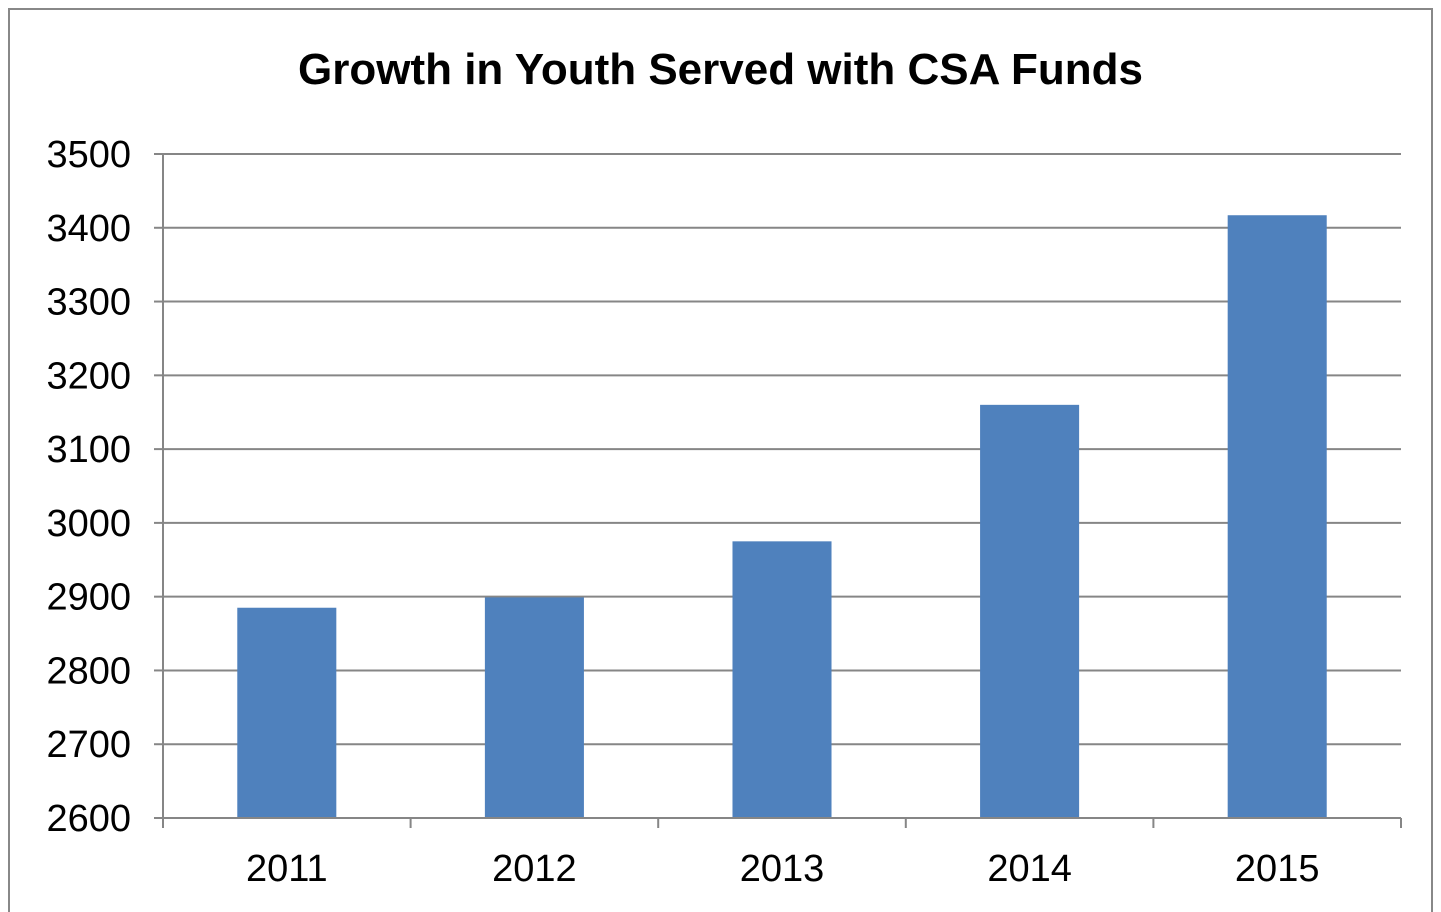 The width and height of the screenshot is (1441, 912). Describe the element at coordinates (88, 745) in the screenshot. I see `y-tick-label: 2700` at that location.